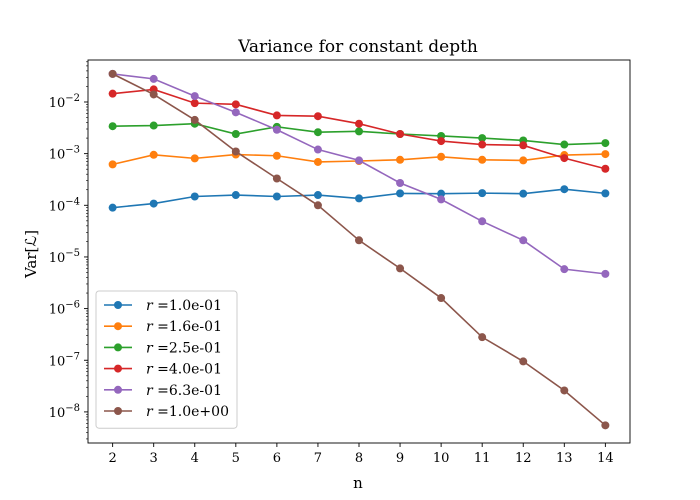 This screenshot has width=700, height=500. I want to click on x-tick-label: 6, so click(277, 458).